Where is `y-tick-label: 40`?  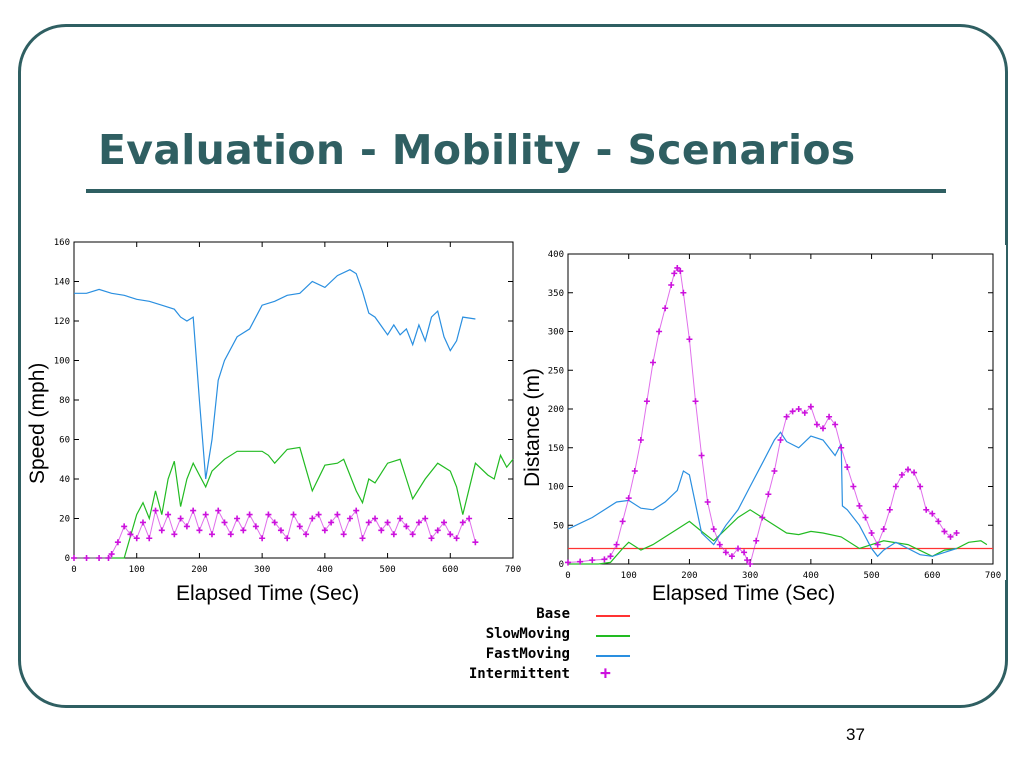 y-tick-label: 40 is located at coordinates (64, 480).